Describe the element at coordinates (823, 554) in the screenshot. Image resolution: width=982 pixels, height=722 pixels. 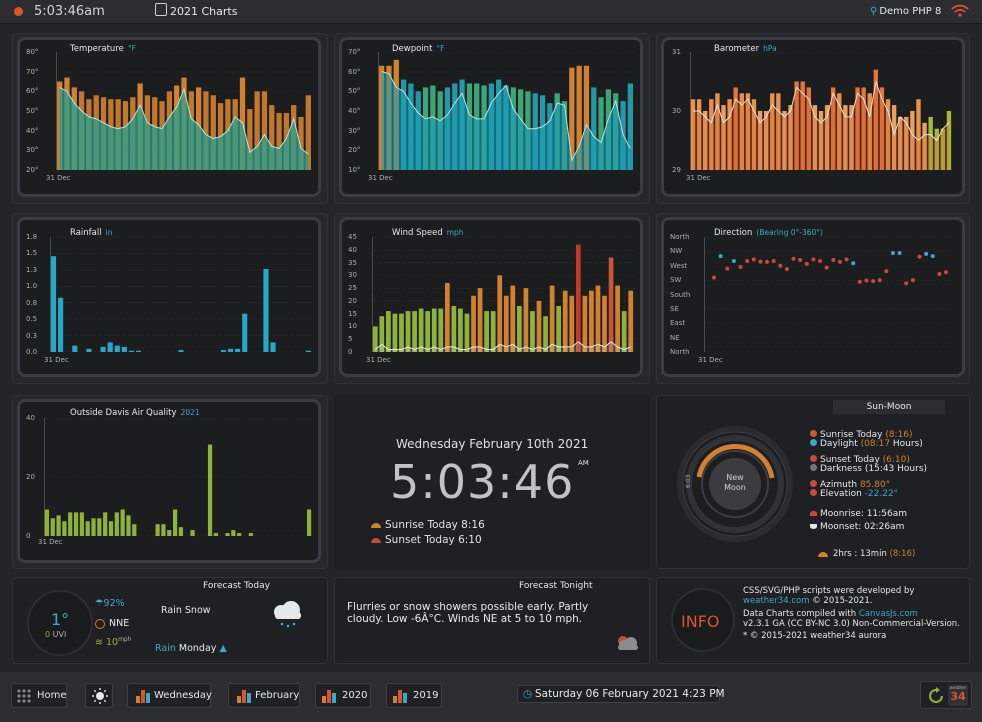
I see `sunrise-small-icon` at that location.